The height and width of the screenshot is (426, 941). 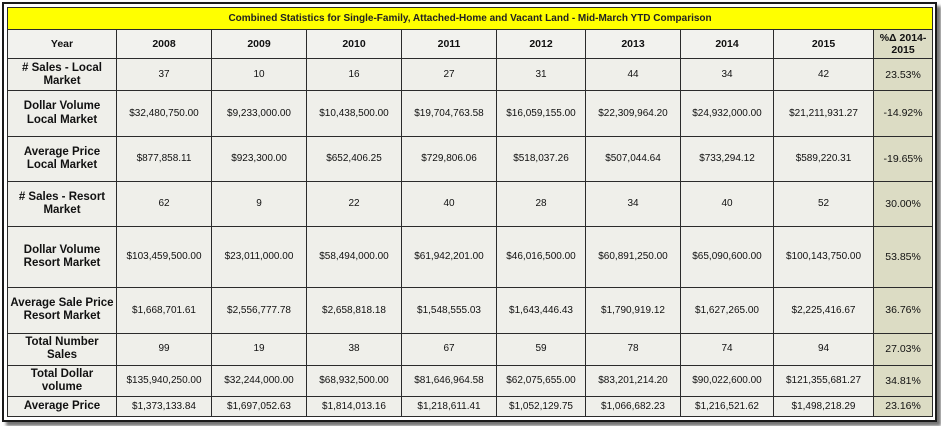 What do you see at coordinates (62, 310) in the screenshot?
I see `row-label: Average Sale Price Resort Market` at bounding box center [62, 310].